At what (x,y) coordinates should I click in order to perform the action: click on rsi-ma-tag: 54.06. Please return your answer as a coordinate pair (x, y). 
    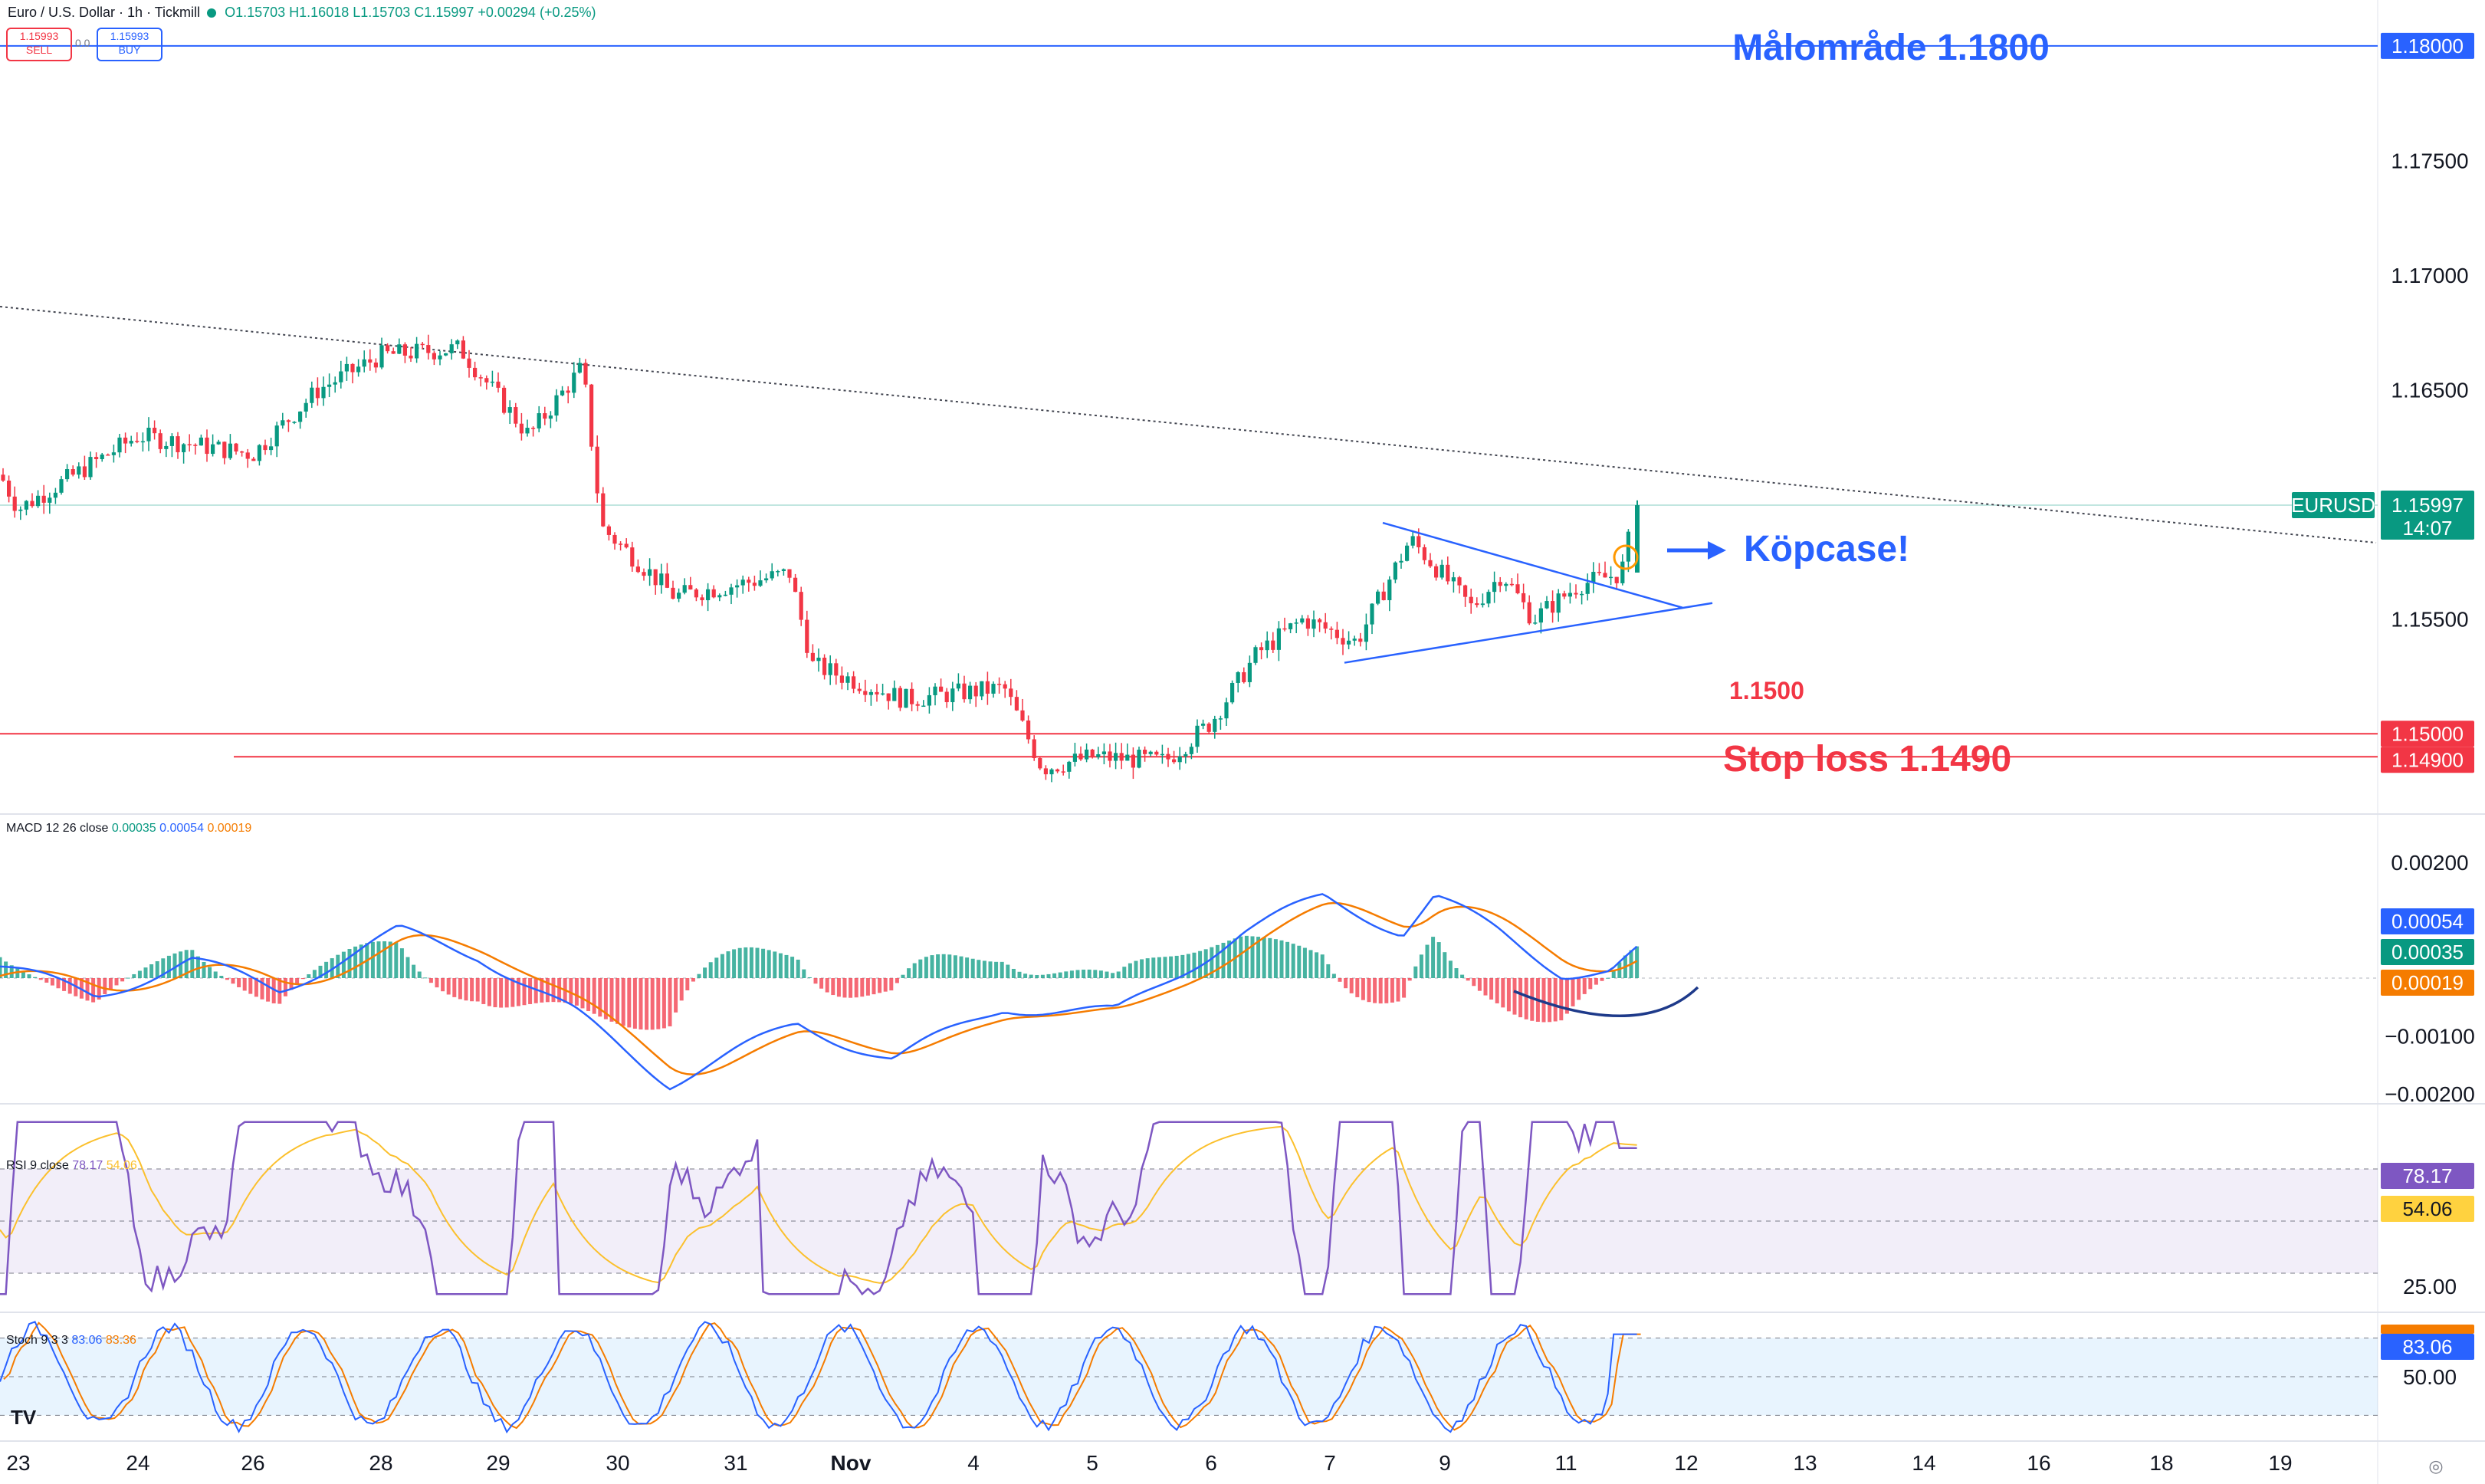
    Looking at the image, I should click on (2427, 1208).